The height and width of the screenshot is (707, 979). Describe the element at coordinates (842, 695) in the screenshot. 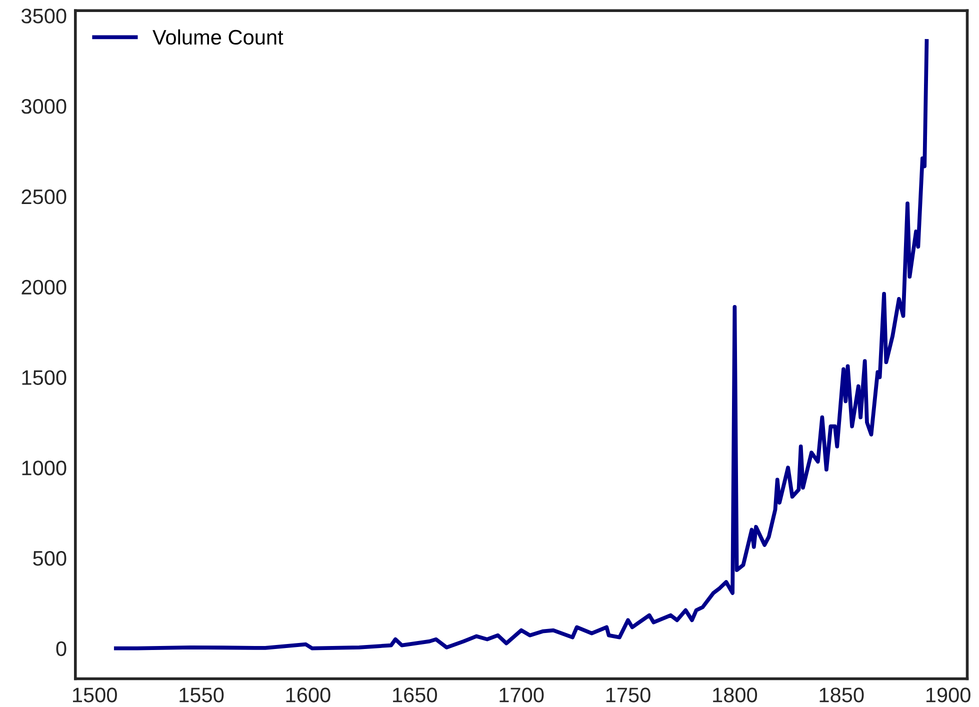

I see `x-tick-label: 1850` at that location.